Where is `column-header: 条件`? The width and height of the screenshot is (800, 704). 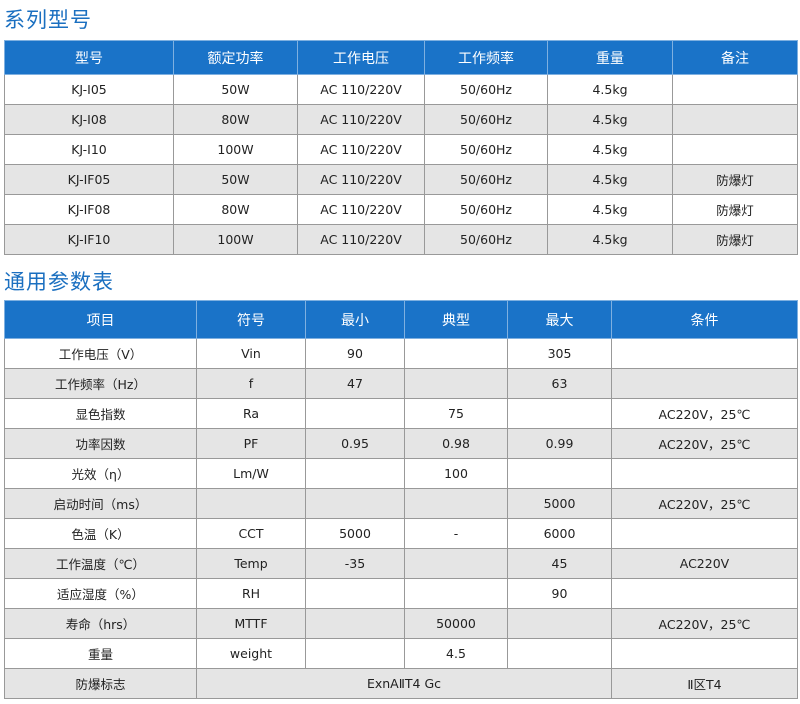 column-header: 条件 is located at coordinates (704, 319).